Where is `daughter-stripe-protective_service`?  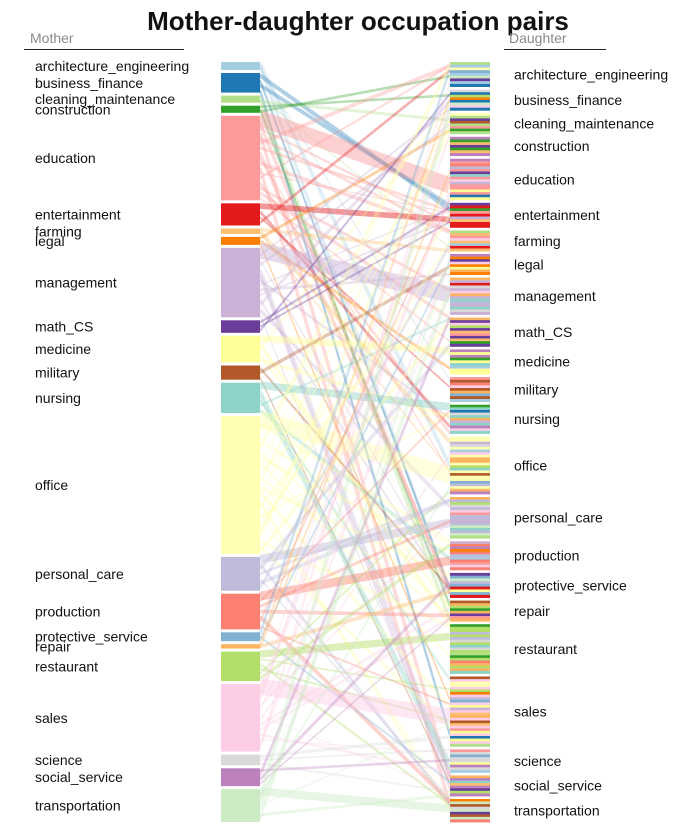 daughter-stripe-protective_service is located at coordinates (470, 585).